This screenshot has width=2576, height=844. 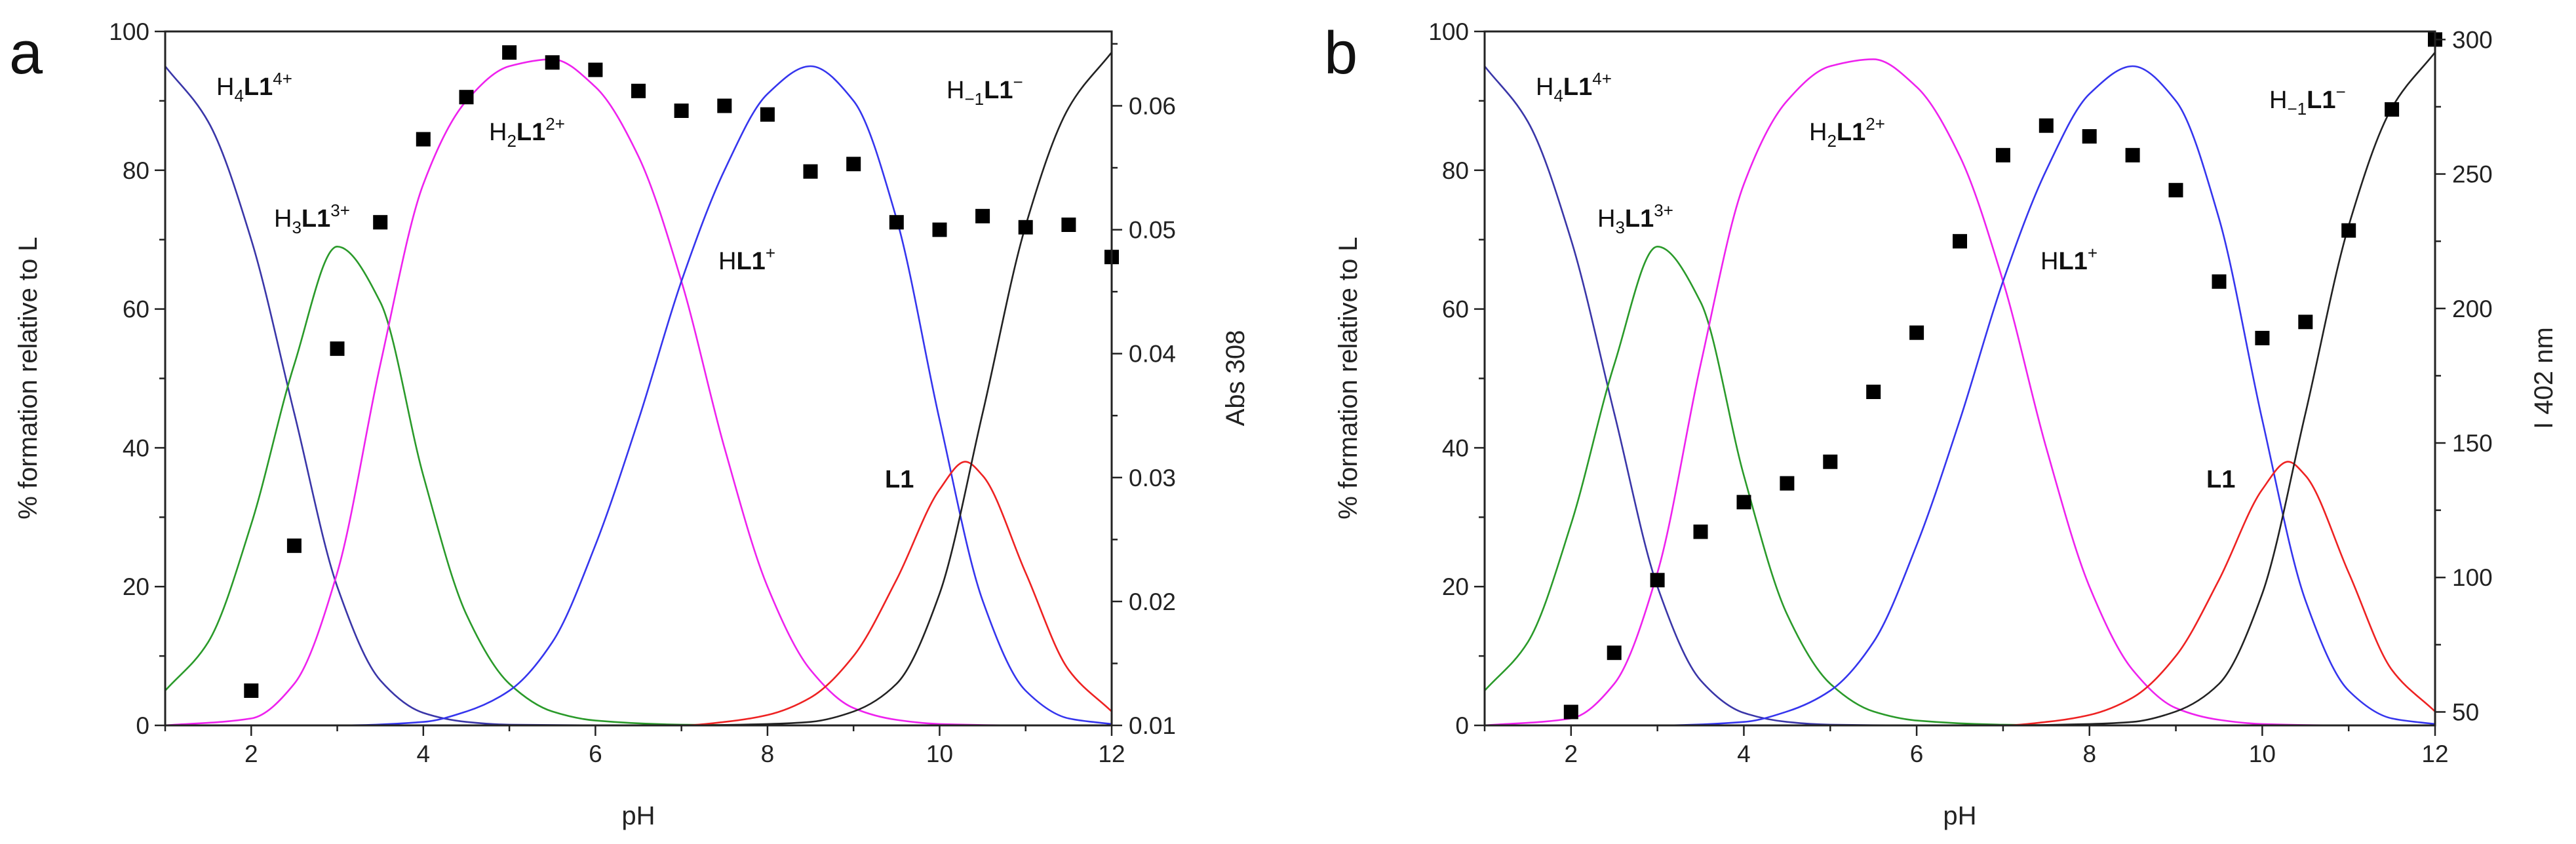 What do you see at coordinates (1152, 105) in the screenshot?
I see `panel-a-y2-tick-label: 0.06` at bounding box center [1152, 105].